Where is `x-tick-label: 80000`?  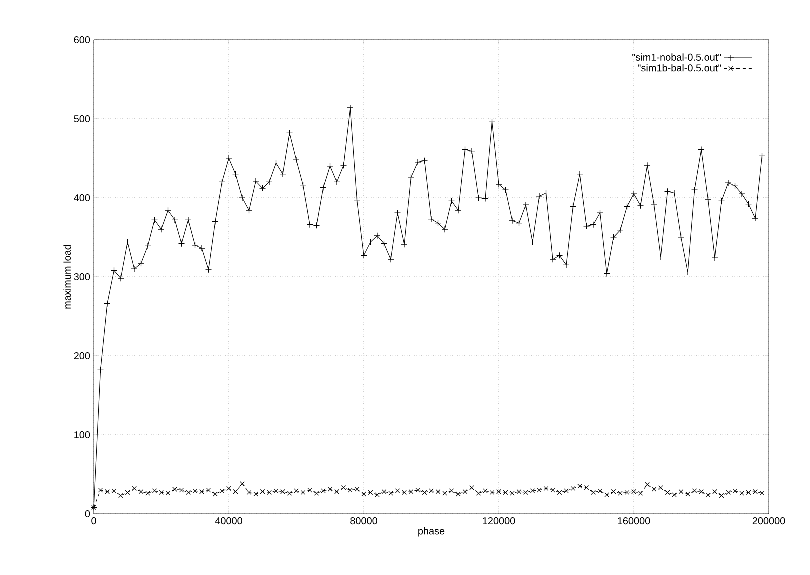 x-tick-label: 80000 is located at coordinates (364, 521).